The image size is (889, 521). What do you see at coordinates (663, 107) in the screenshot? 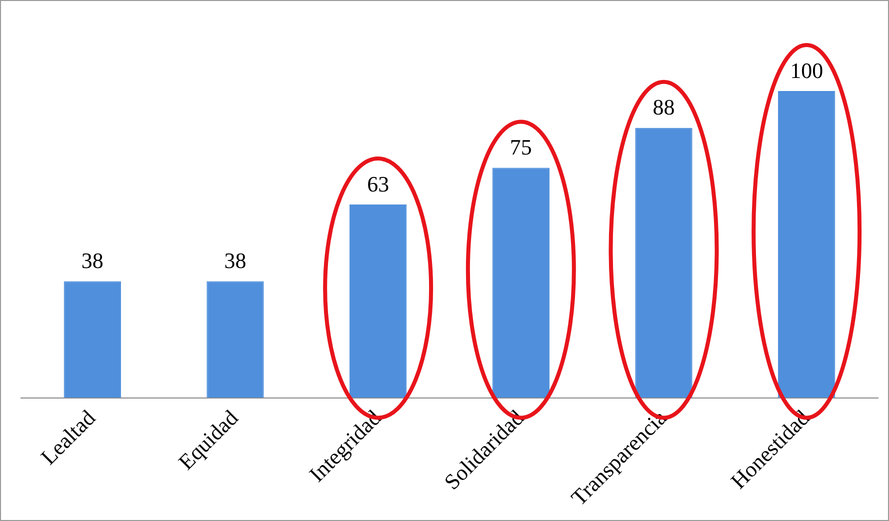
I see `data-label: 88` at bounding box center [663, 107].